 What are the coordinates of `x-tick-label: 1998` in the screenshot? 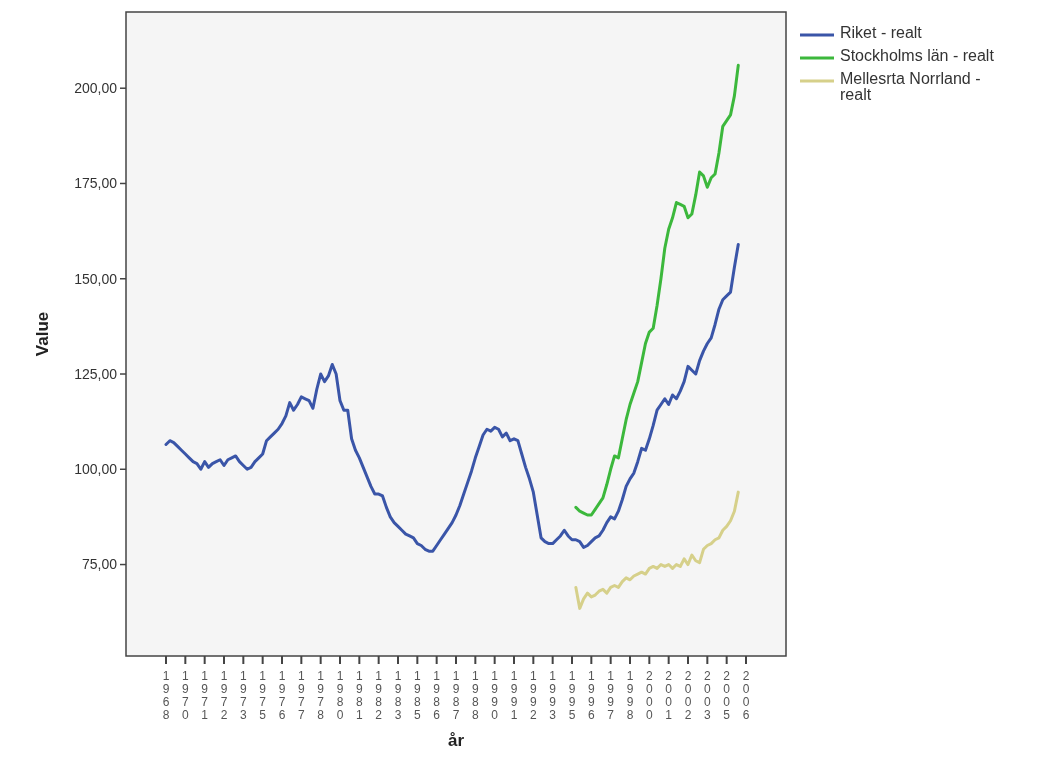 It's located at (630, 695).